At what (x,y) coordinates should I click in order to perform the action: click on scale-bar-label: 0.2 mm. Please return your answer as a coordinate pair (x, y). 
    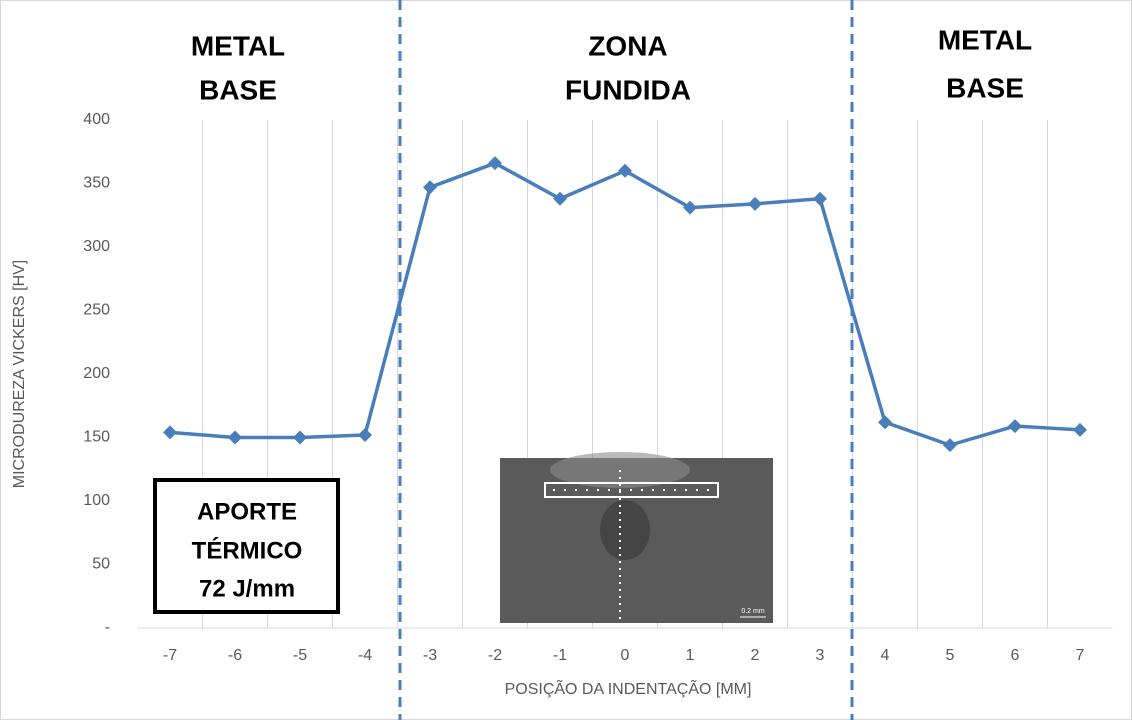
    Looking at the image, I should click on (753, 611).